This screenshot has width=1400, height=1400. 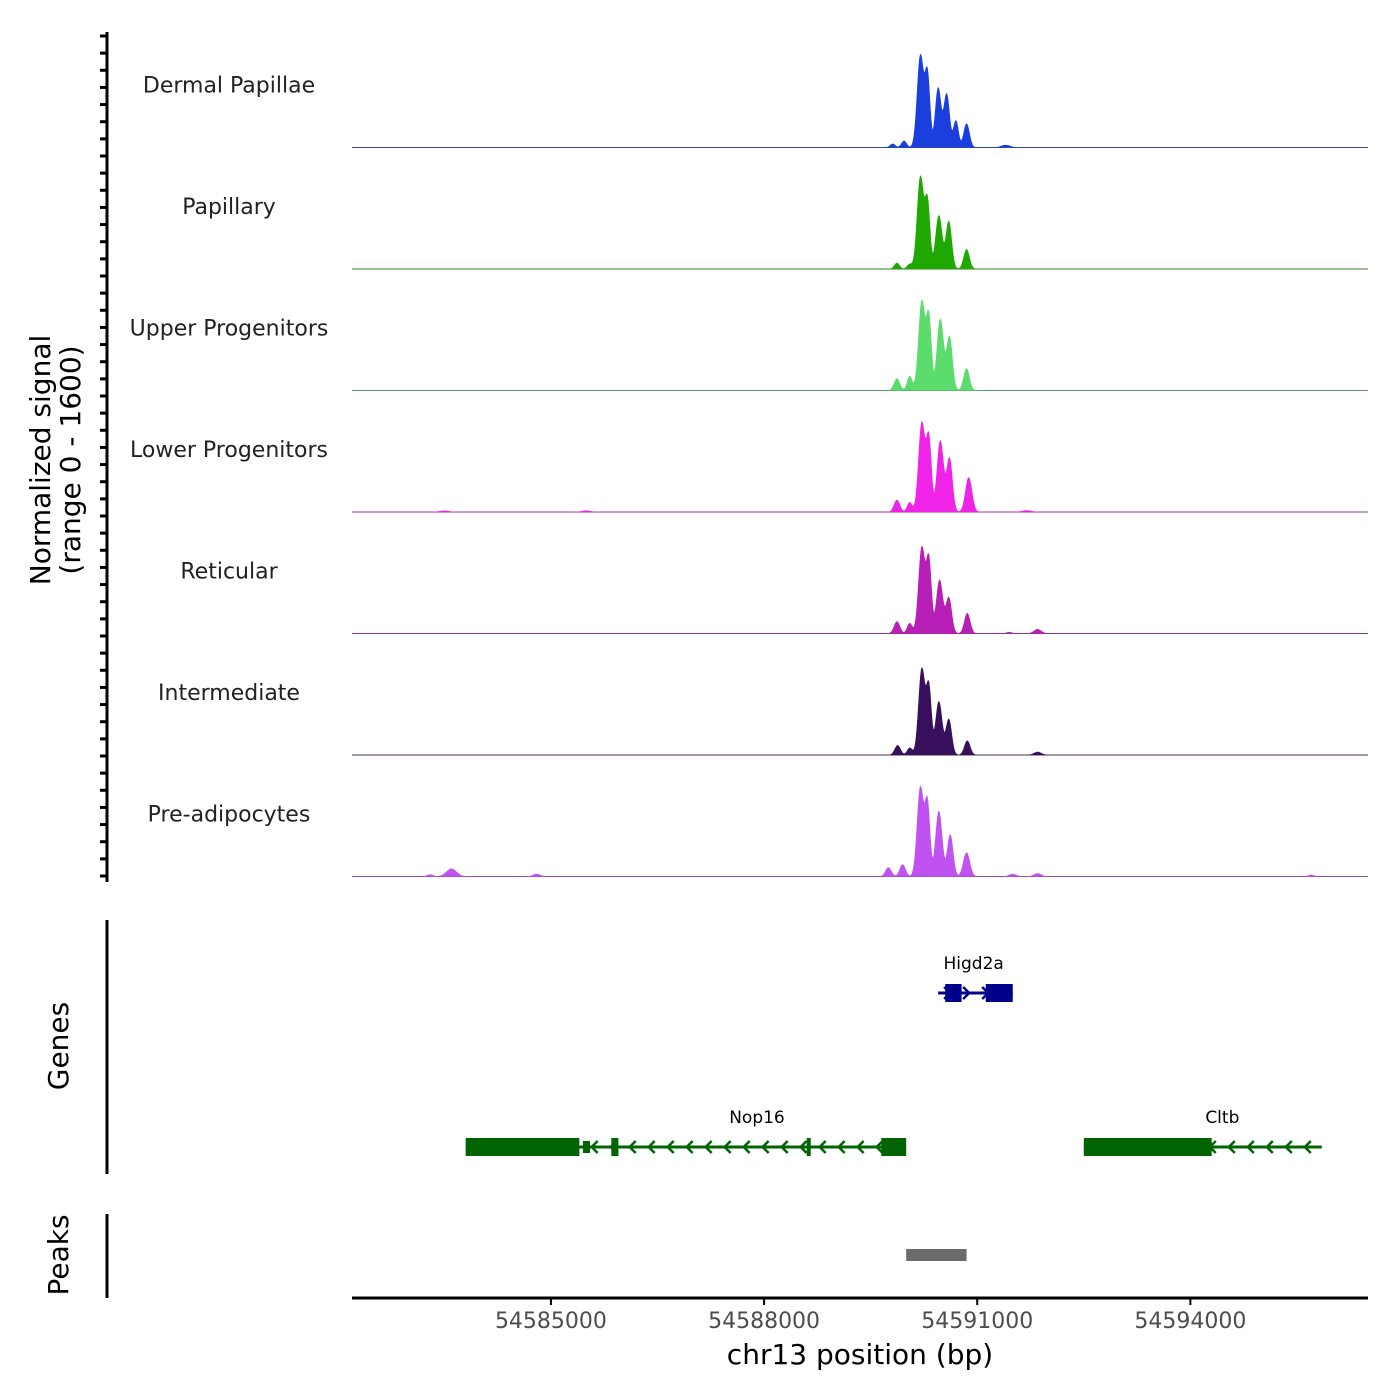 What do you see at coordinates (229, 450) in the screenshot?
I see `track-label: Lower Progenitors` at bounding box center [229, 450].